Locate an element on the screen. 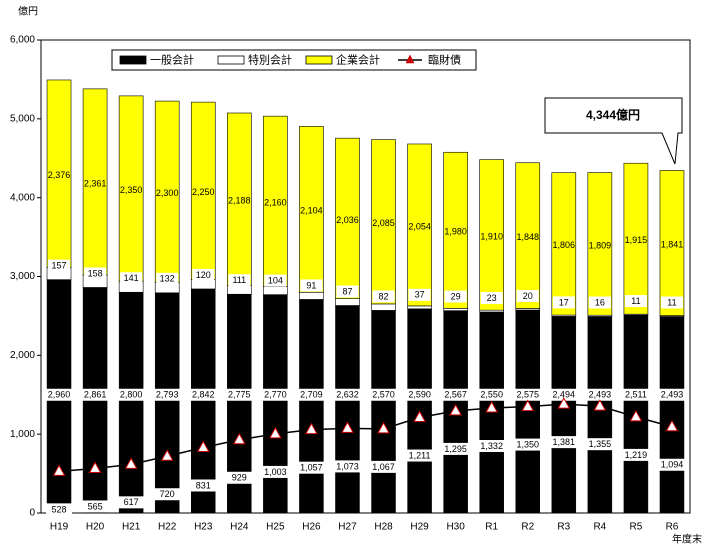  label-corporate: 1,841 is located at coordinates (672, 244).